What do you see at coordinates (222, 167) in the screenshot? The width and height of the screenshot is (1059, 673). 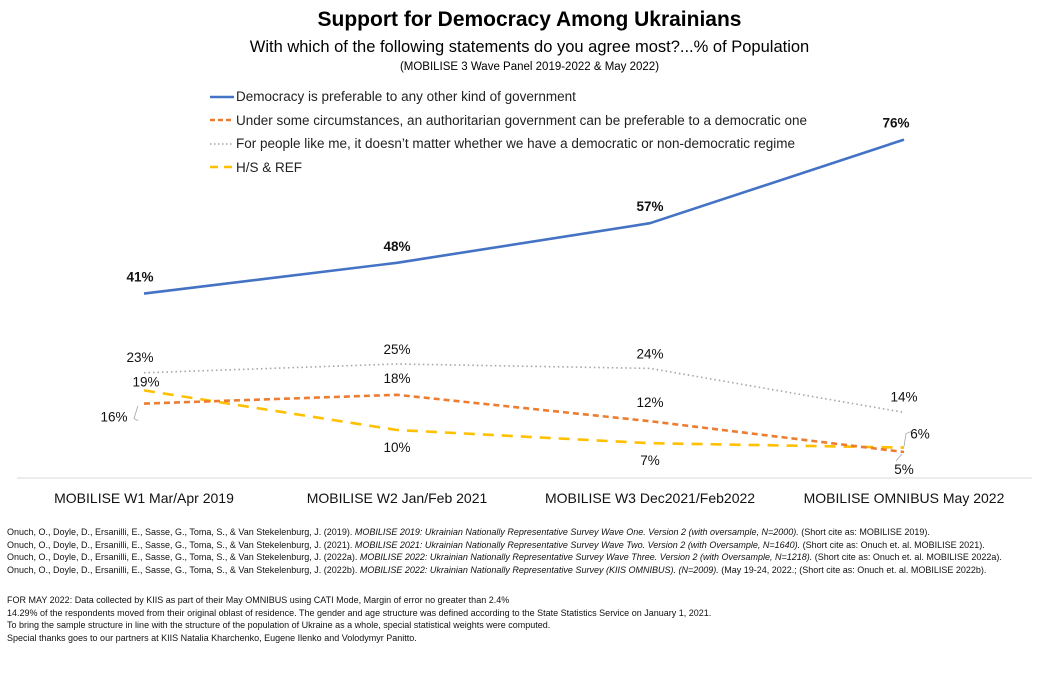 I see `legend-swatch-longdash` at bounding box center [222, 167].